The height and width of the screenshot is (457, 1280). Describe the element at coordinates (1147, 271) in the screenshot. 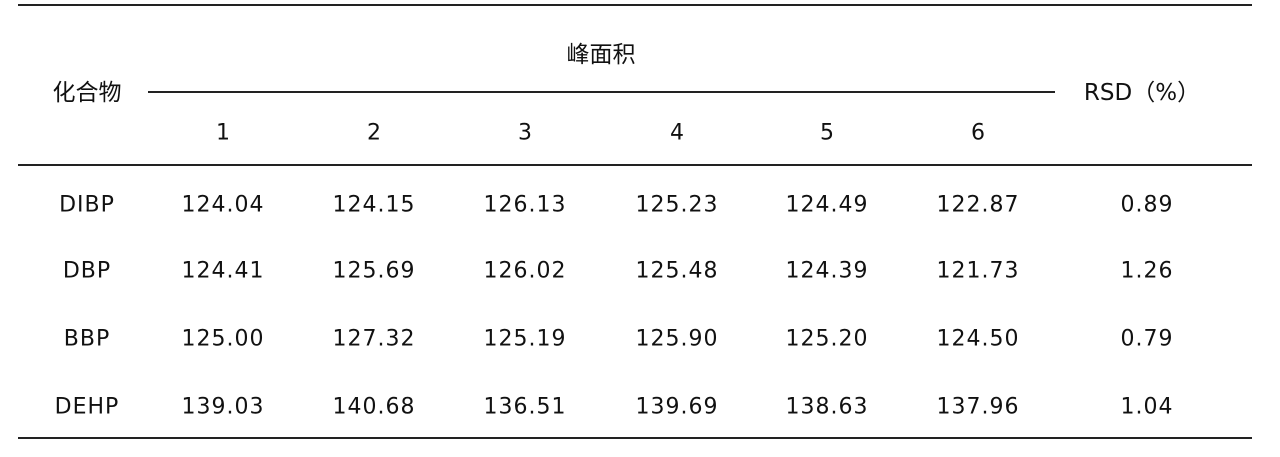

I see `rsd-cell: 1.26` at that location.